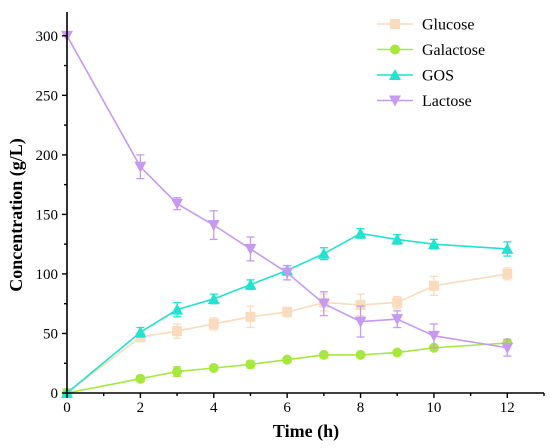 This screenshot has width=550, height=448. Describe the element at coordinates (361, 408) in the screenshot. I see `x-tick-label: 8` at that location.